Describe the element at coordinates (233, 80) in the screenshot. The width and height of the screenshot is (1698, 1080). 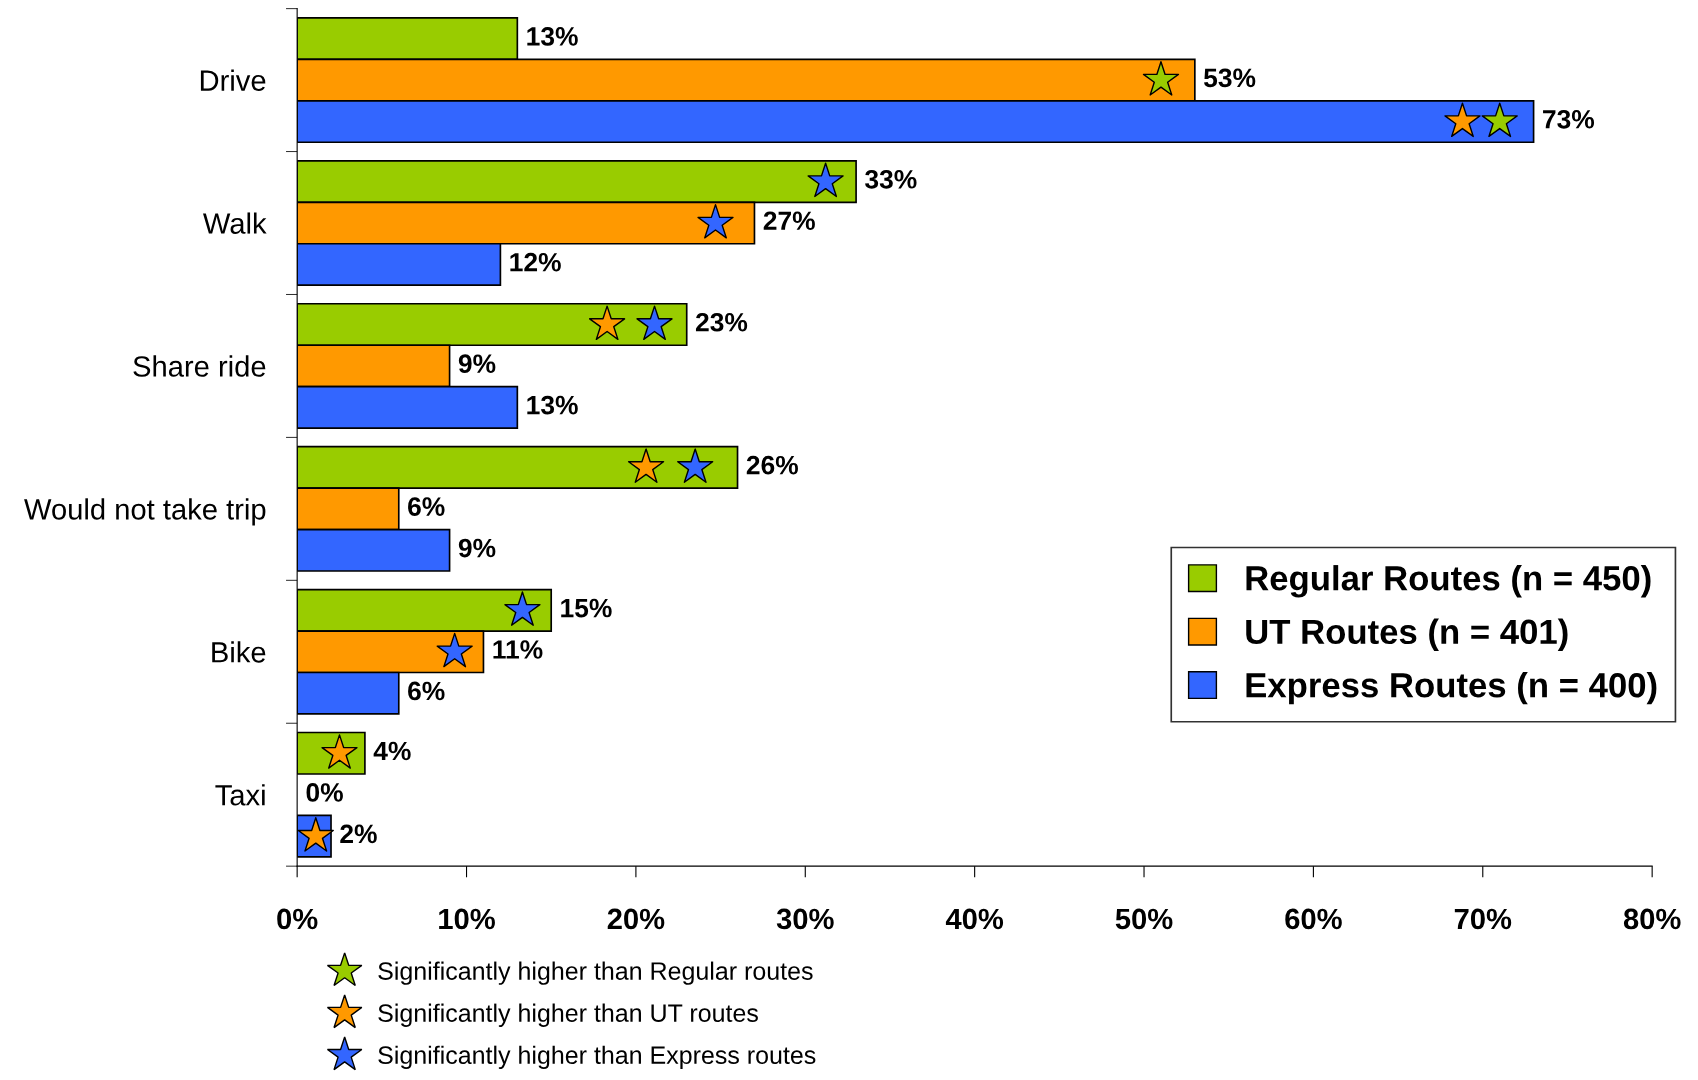
I see `y-tick-label: Drive` at that location.